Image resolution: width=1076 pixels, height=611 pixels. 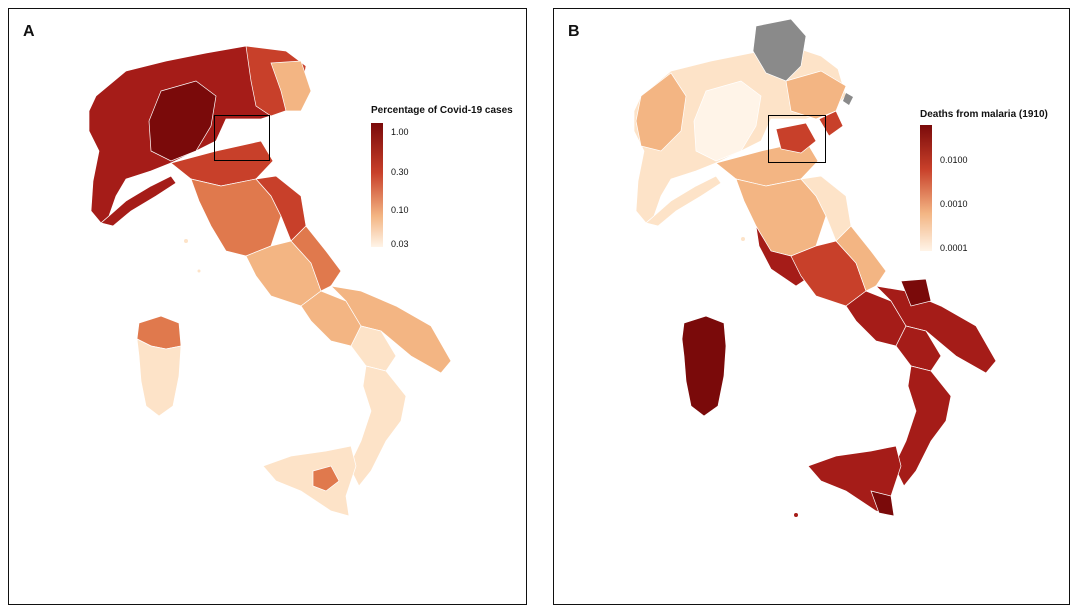 I want to click on region-sicily-southeast, so click(x=882, y=503).